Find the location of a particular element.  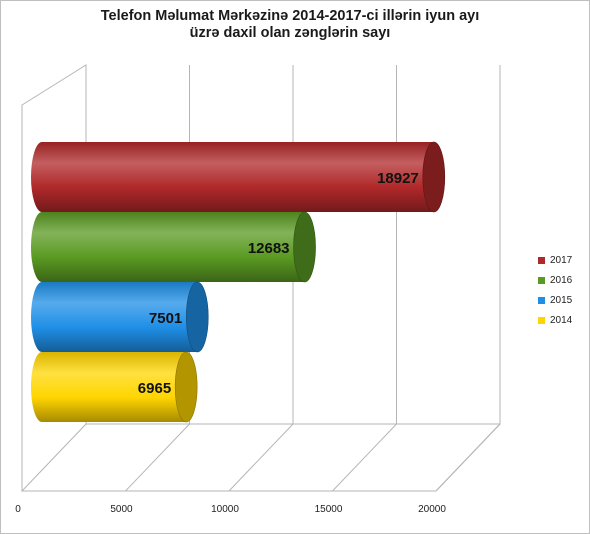

legend-item-2017: 2017 is located at coordinates (555, 260).